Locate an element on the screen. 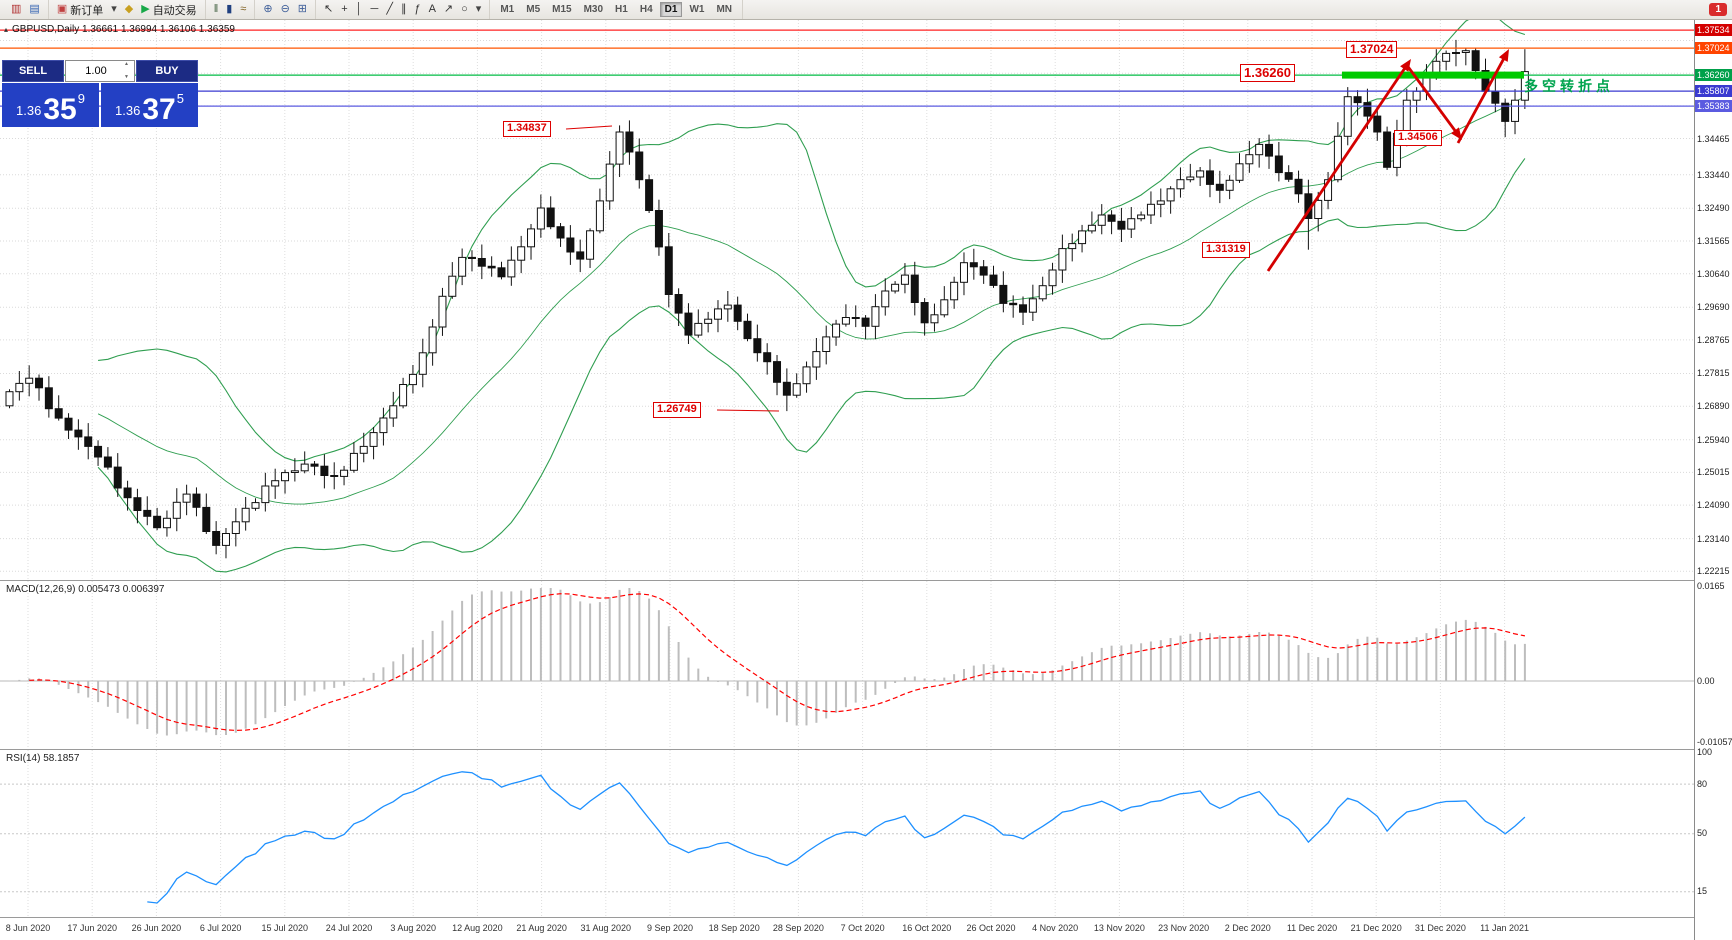 The image size is (1732, 940). date-label: 7 Oct 2020 is located at coordinates (862, 928).